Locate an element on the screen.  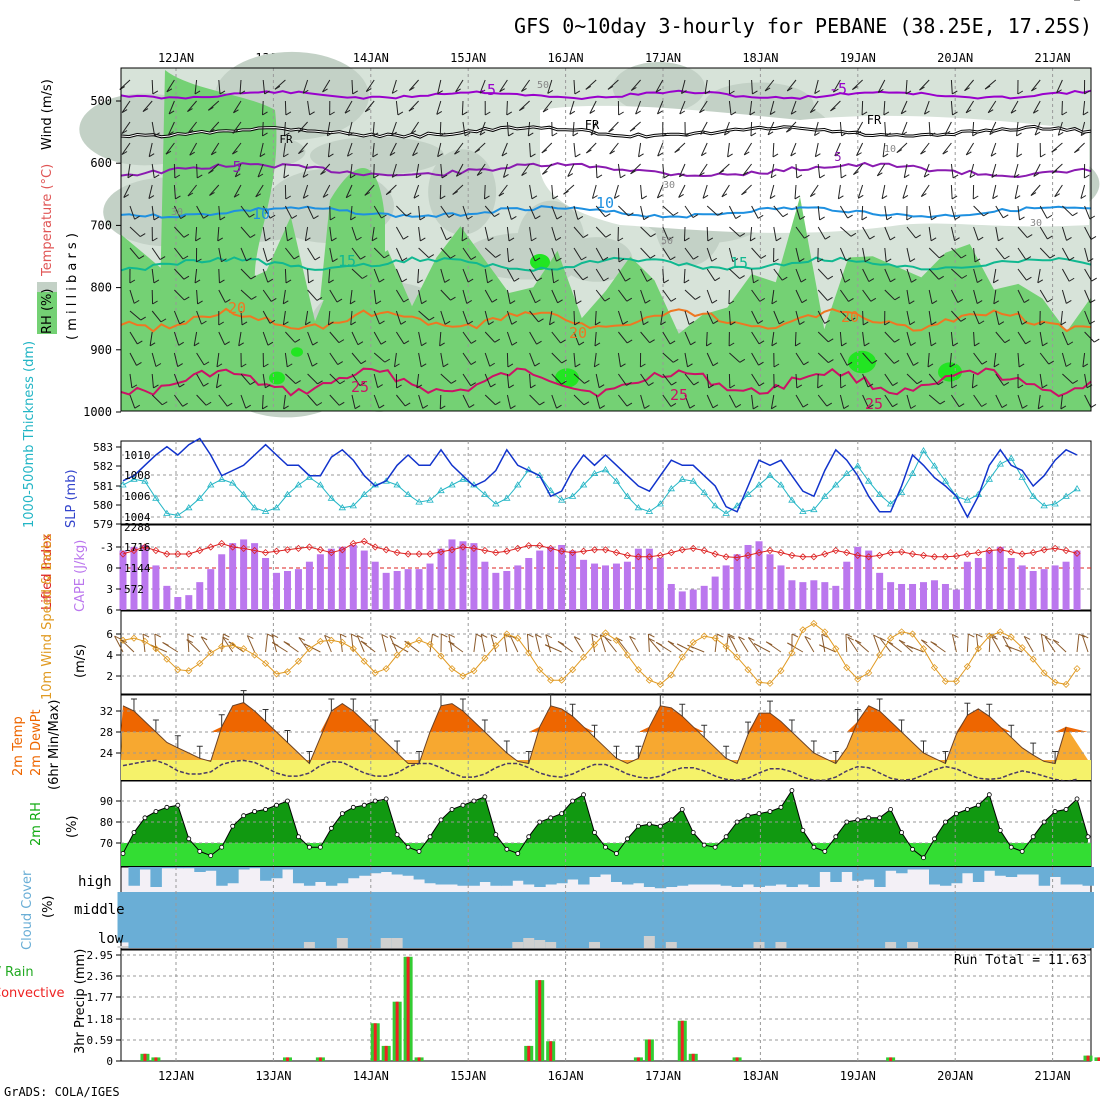
cloud-axis-label: Cloud Cover is located at coordinates (27, 910).